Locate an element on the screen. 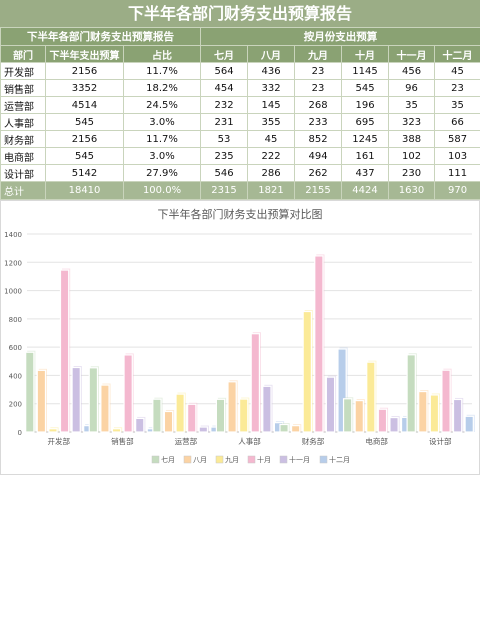 Image resolution: width=480 pixels, height=641 pixels. col-header-nov: 十一月 is located at coordinates (412, 54).